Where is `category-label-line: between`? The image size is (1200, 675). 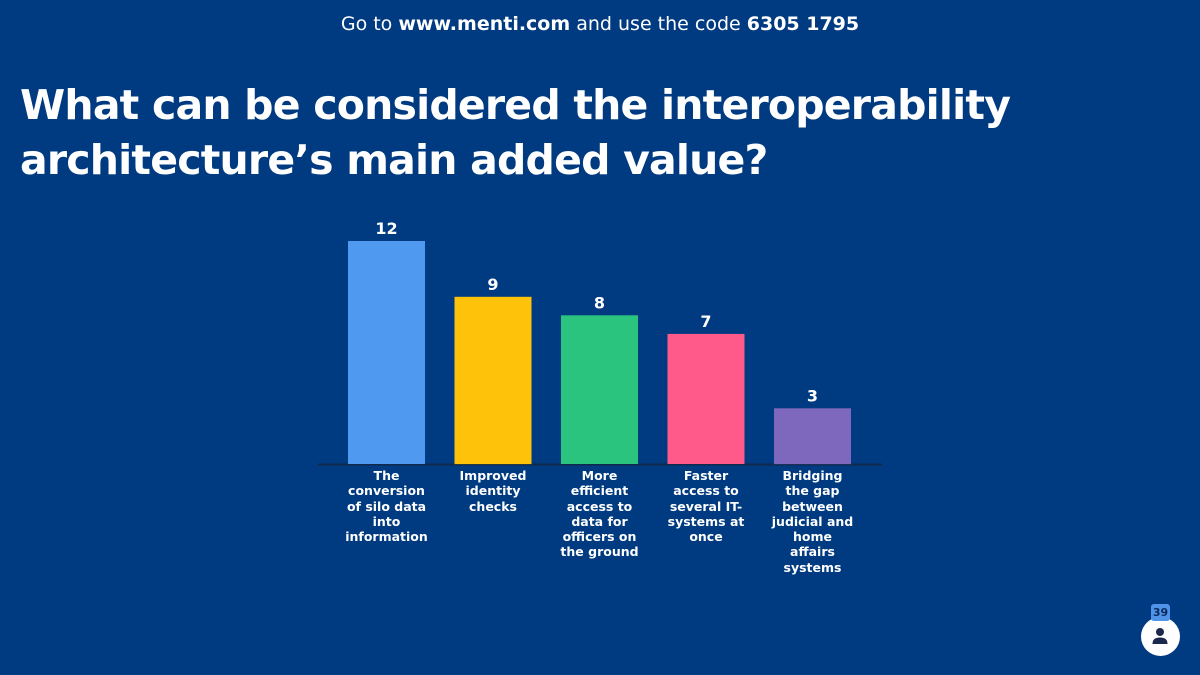 category-label-line: between is located at coordinates (812, 506).